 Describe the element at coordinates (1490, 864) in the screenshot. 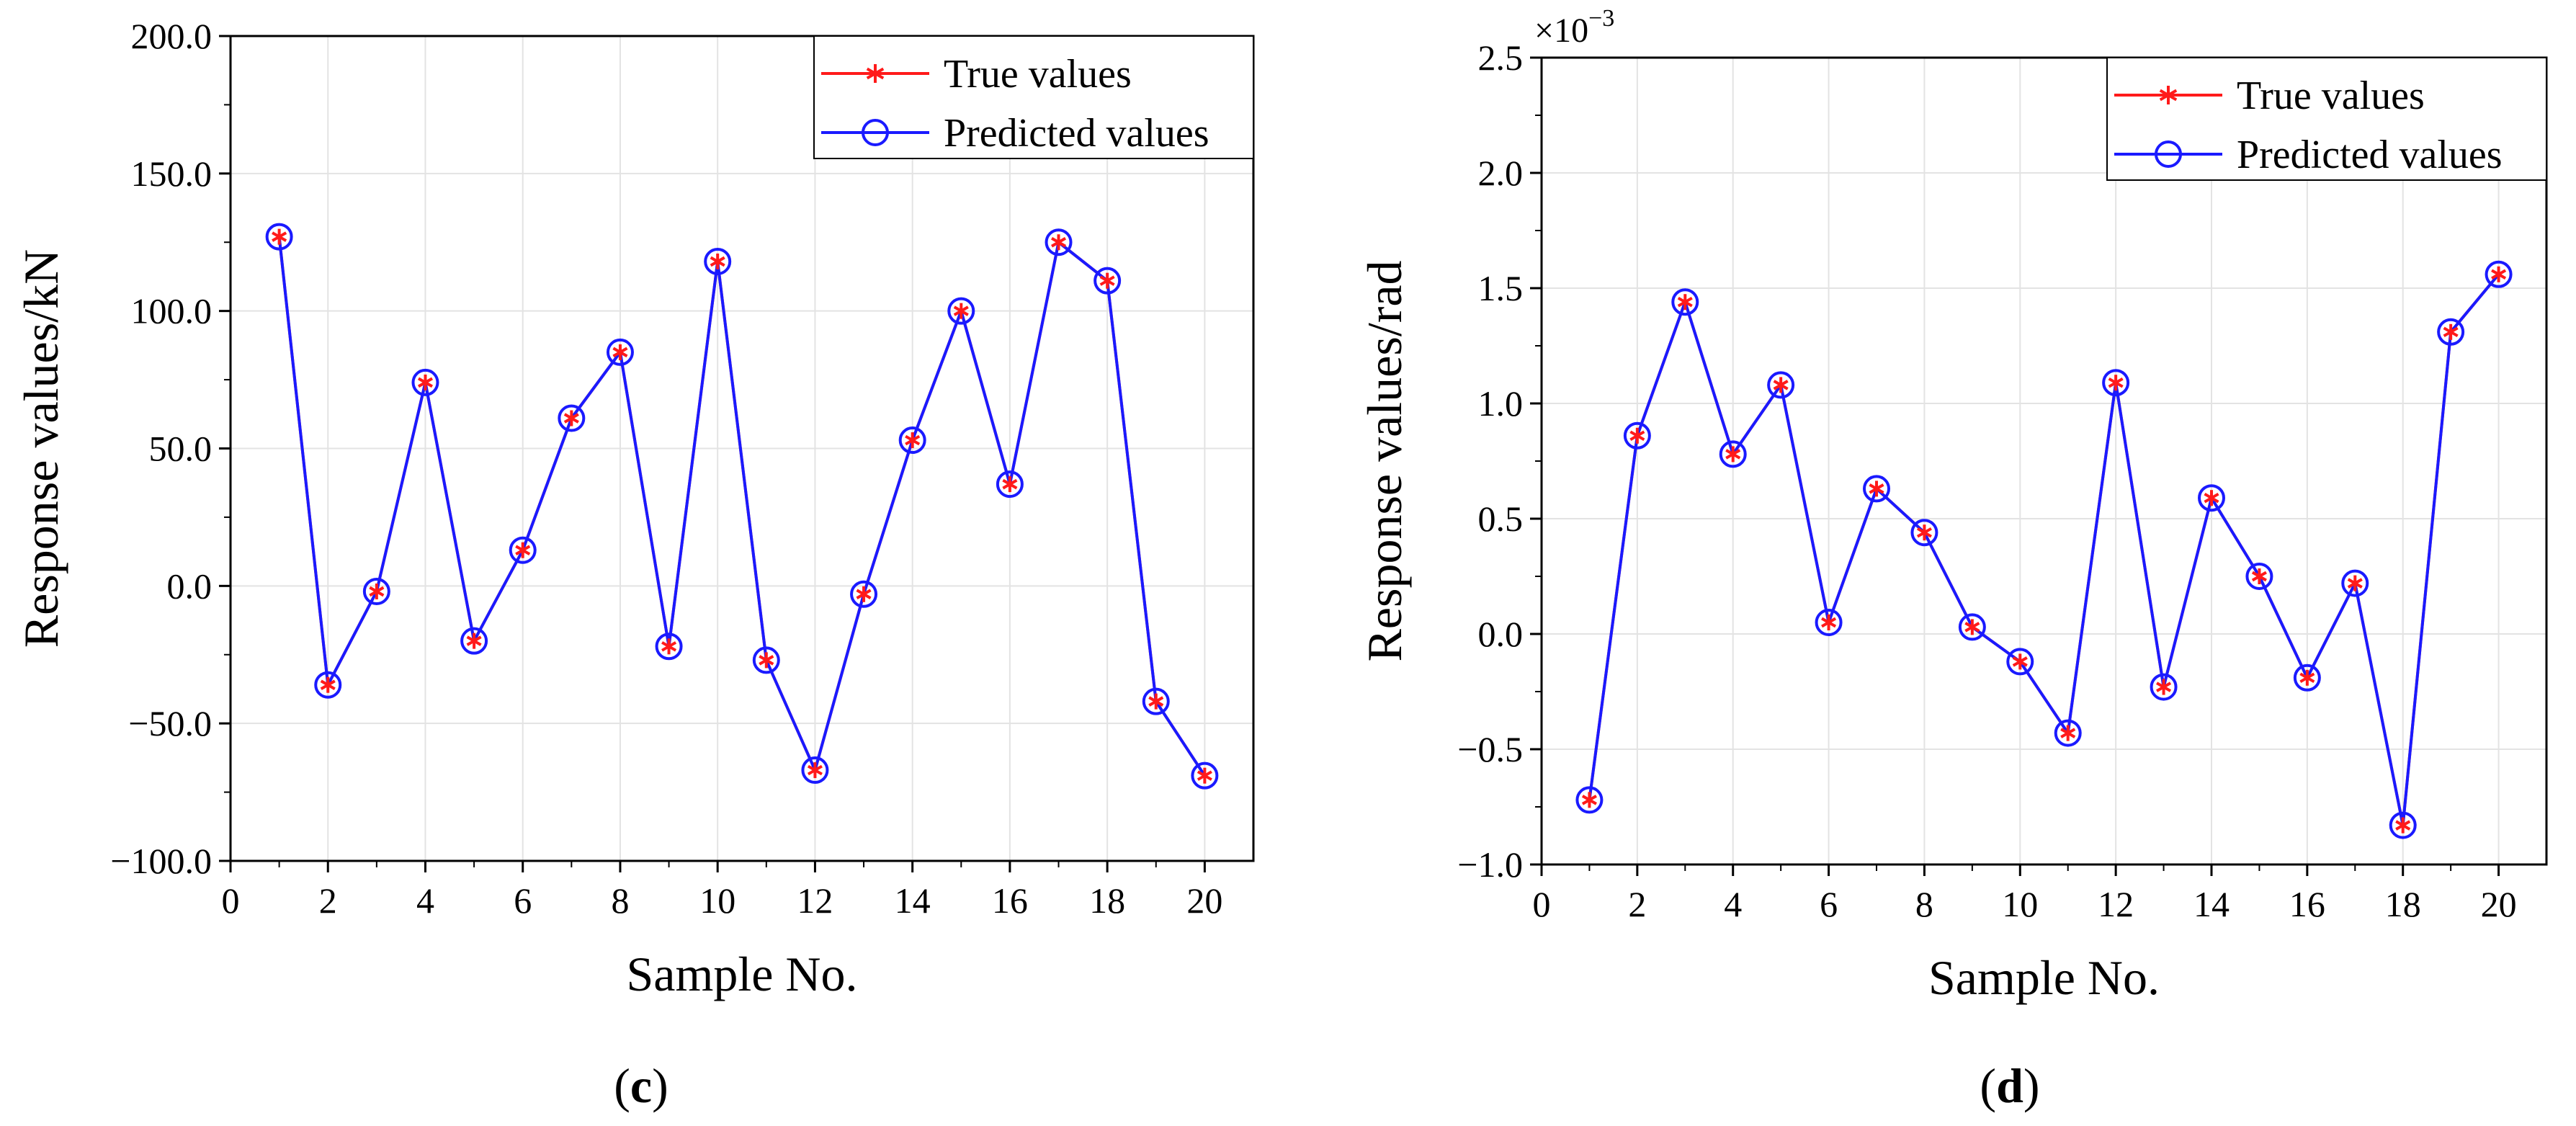

I see `y-tick-label: −1.0` at that location.